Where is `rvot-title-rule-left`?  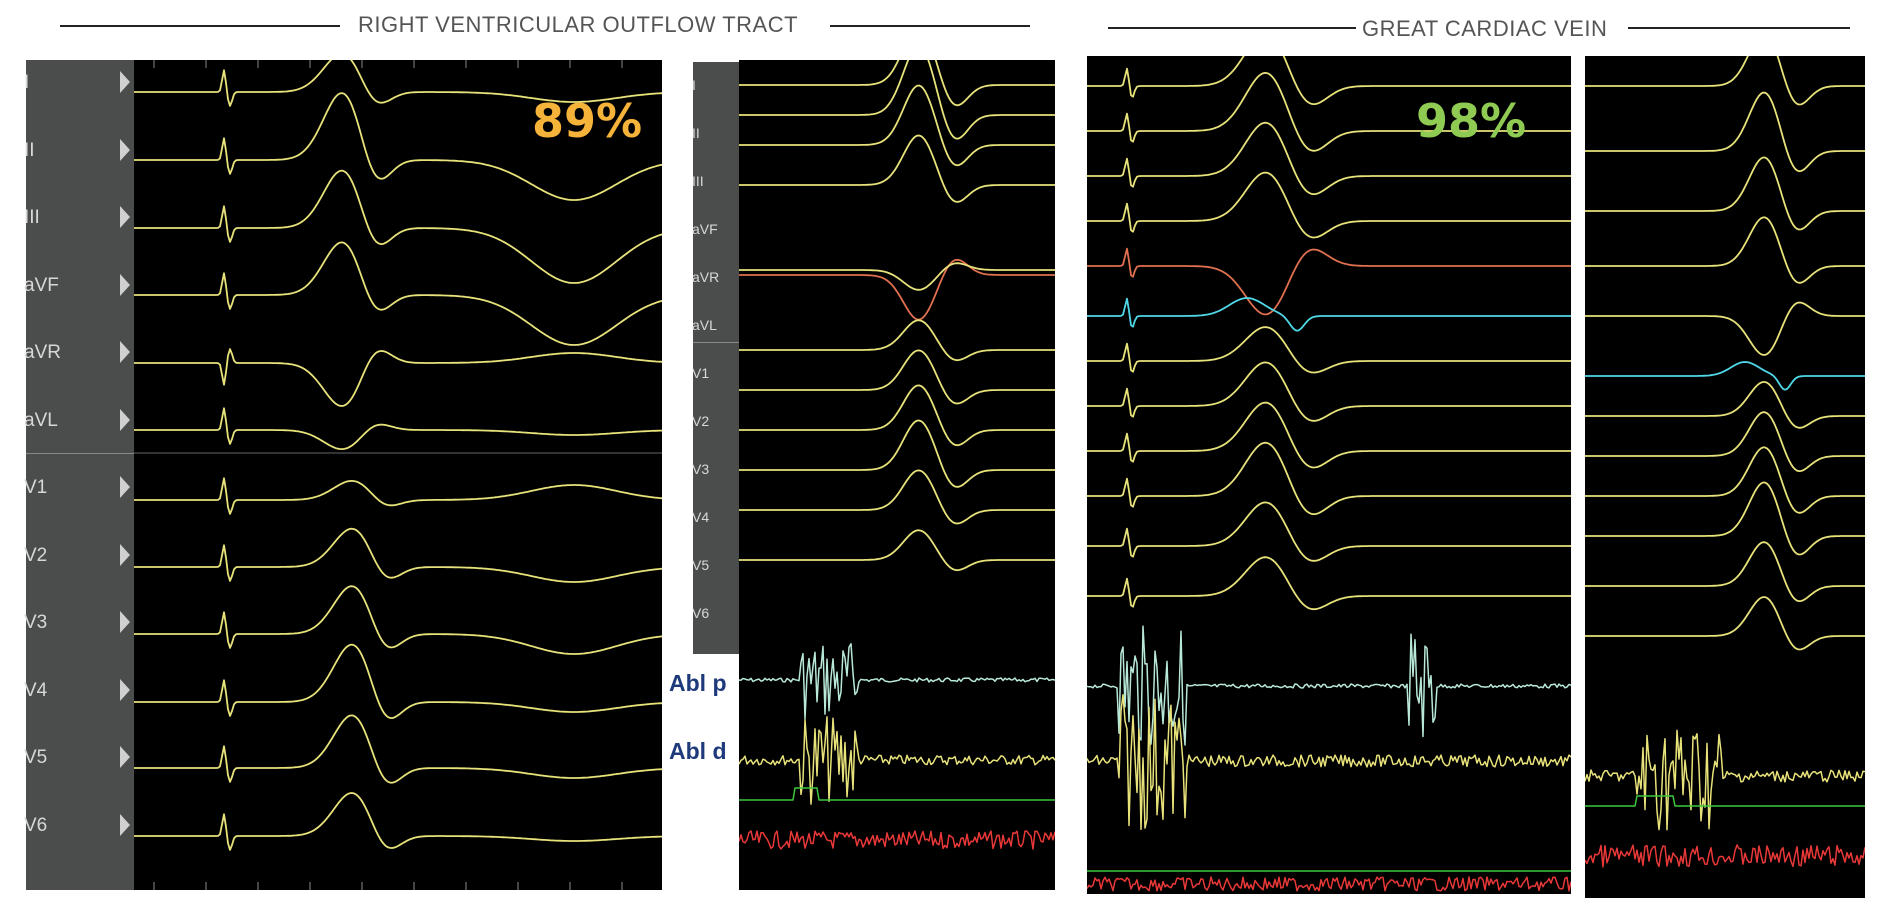
rvot-title-rule-left is located at coordinates (200, 26).